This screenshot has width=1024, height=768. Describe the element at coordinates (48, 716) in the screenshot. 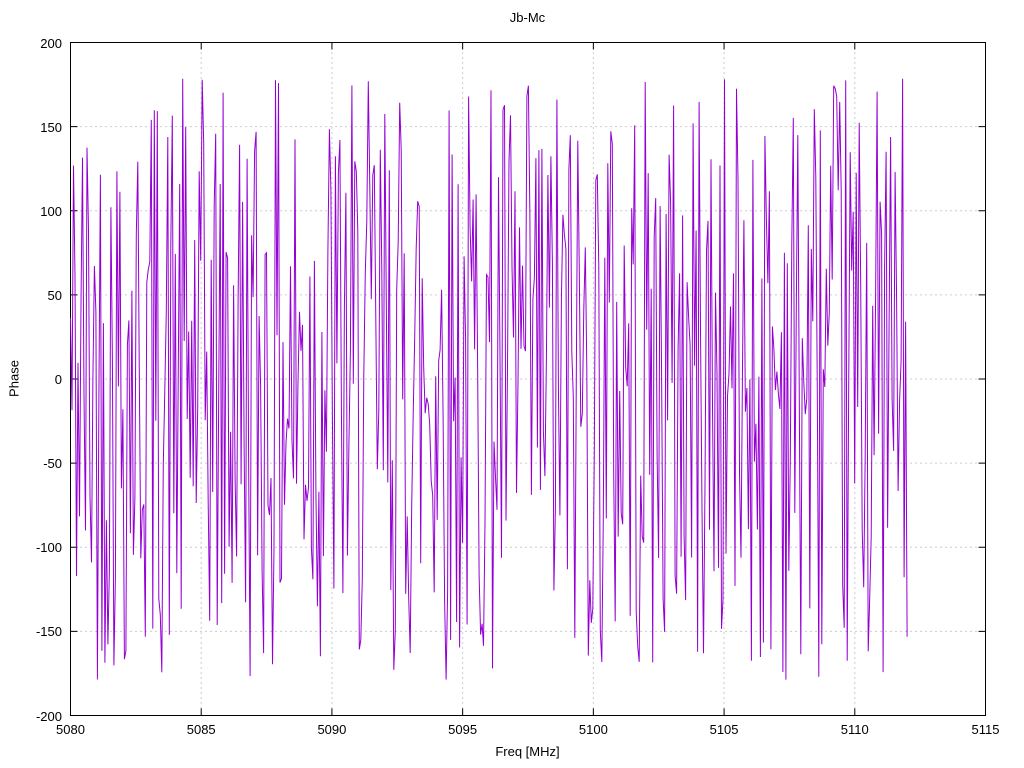

I see `y-tick-label: -200` at that location.